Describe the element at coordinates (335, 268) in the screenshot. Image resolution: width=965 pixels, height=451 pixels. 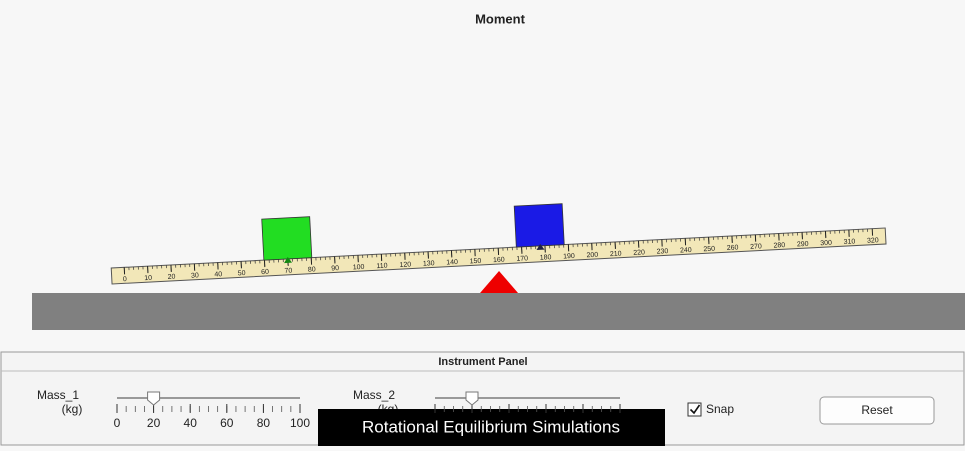
I see `ruler-label: 90` at that location.